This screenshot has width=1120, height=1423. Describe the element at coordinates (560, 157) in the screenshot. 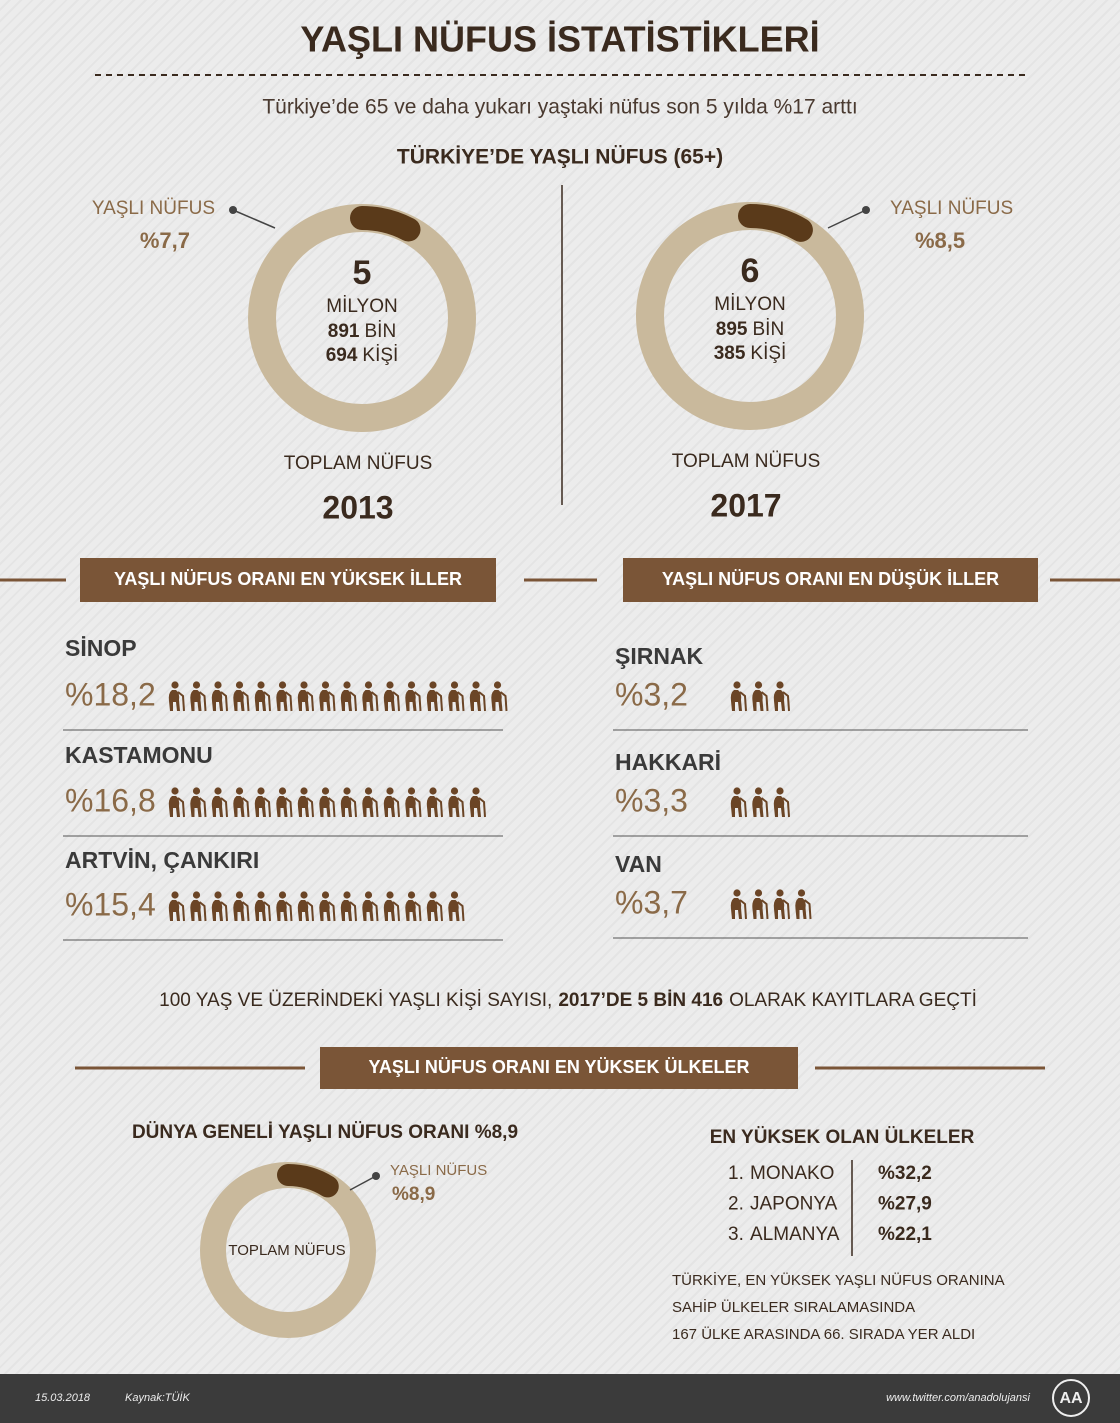

I see `section-title: TÜRKİYE’DE YAŞLI NÜFUS (65+)` at that location.